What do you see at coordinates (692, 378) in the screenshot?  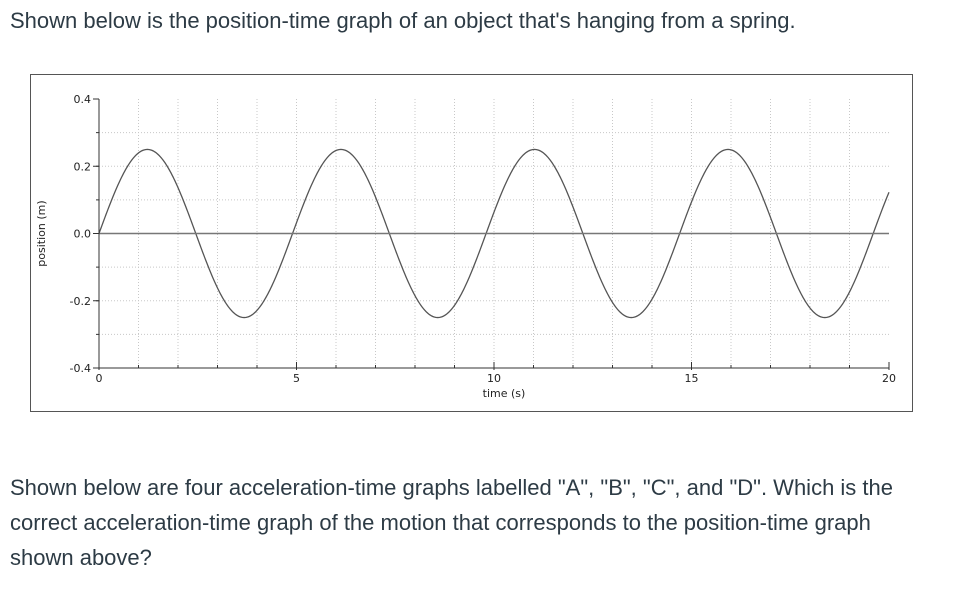 I see `x-tick-label: 15` at bounding box center [692, 378].